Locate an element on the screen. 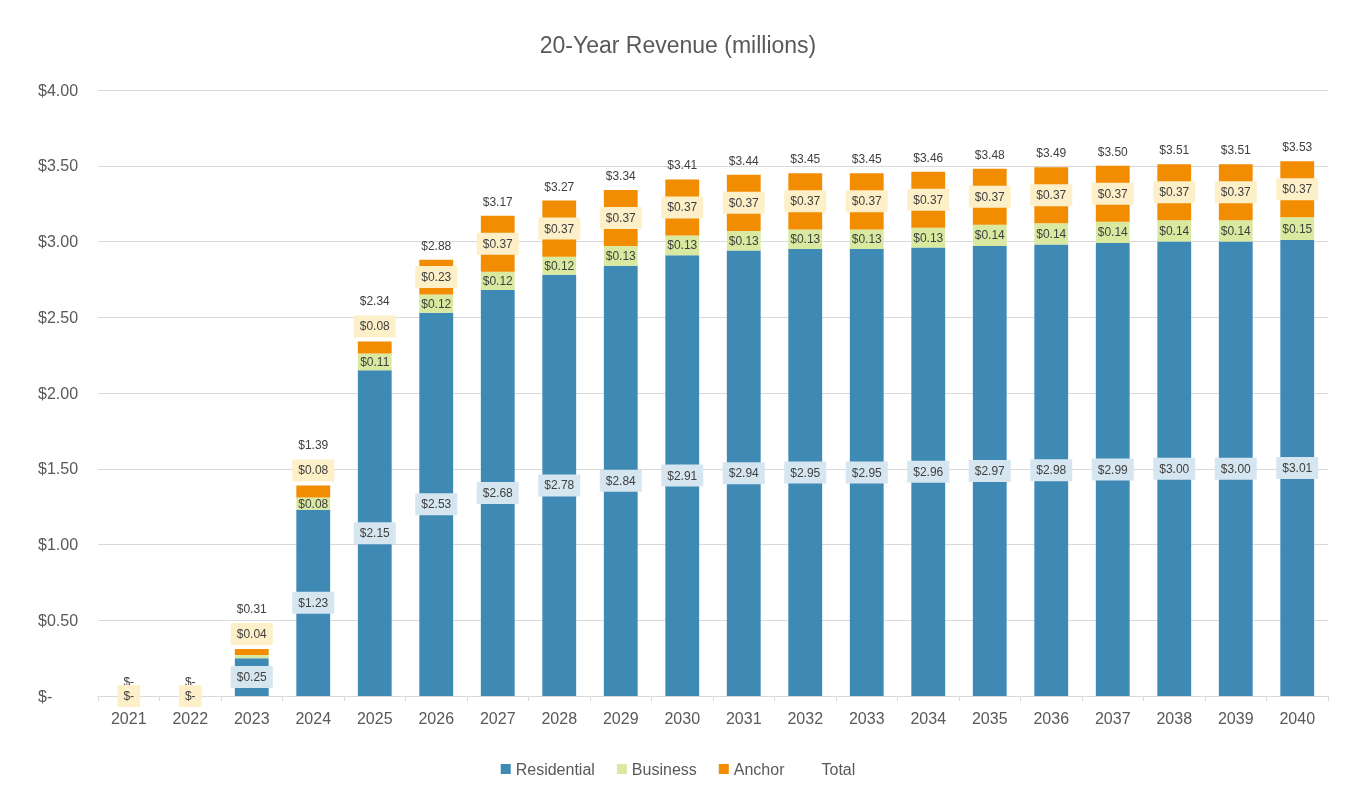 Image resolution: width=1356 pixels, height=796 pixels. x-tick-label: 2039 is located at coordinates (1235, 718).